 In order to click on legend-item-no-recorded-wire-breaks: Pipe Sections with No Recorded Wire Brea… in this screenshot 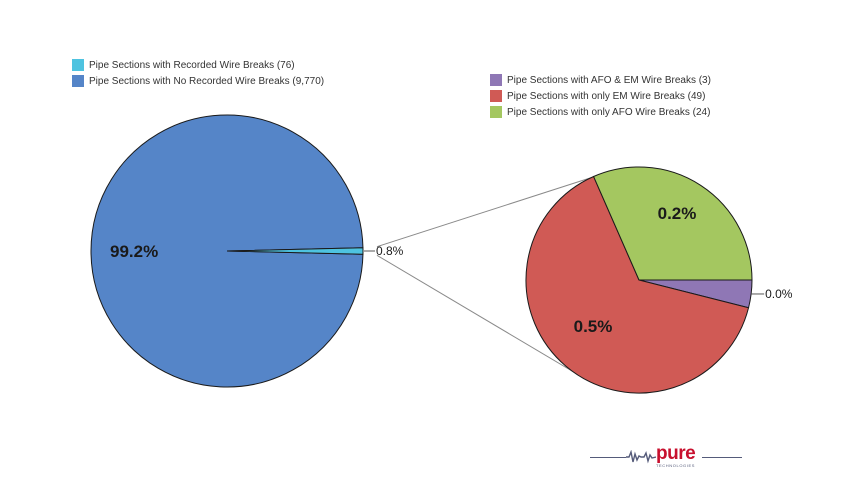, I will do `click(198, 81)`.